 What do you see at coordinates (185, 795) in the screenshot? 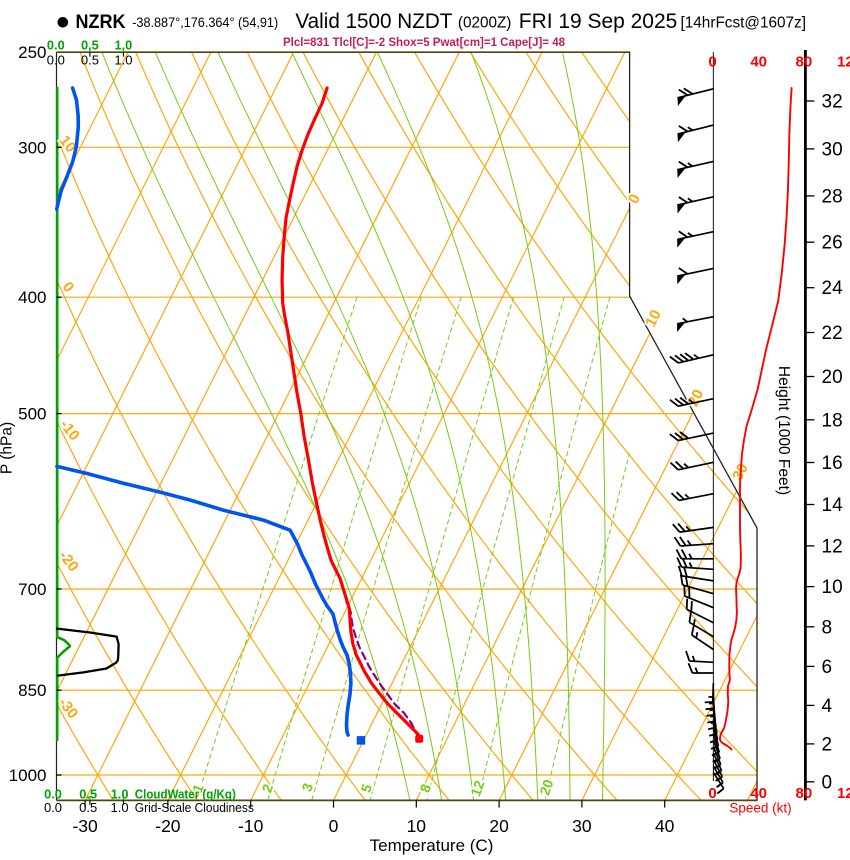
I see `svg-text: CloudWater (g/Kg)` at bounding box center [185, 795].